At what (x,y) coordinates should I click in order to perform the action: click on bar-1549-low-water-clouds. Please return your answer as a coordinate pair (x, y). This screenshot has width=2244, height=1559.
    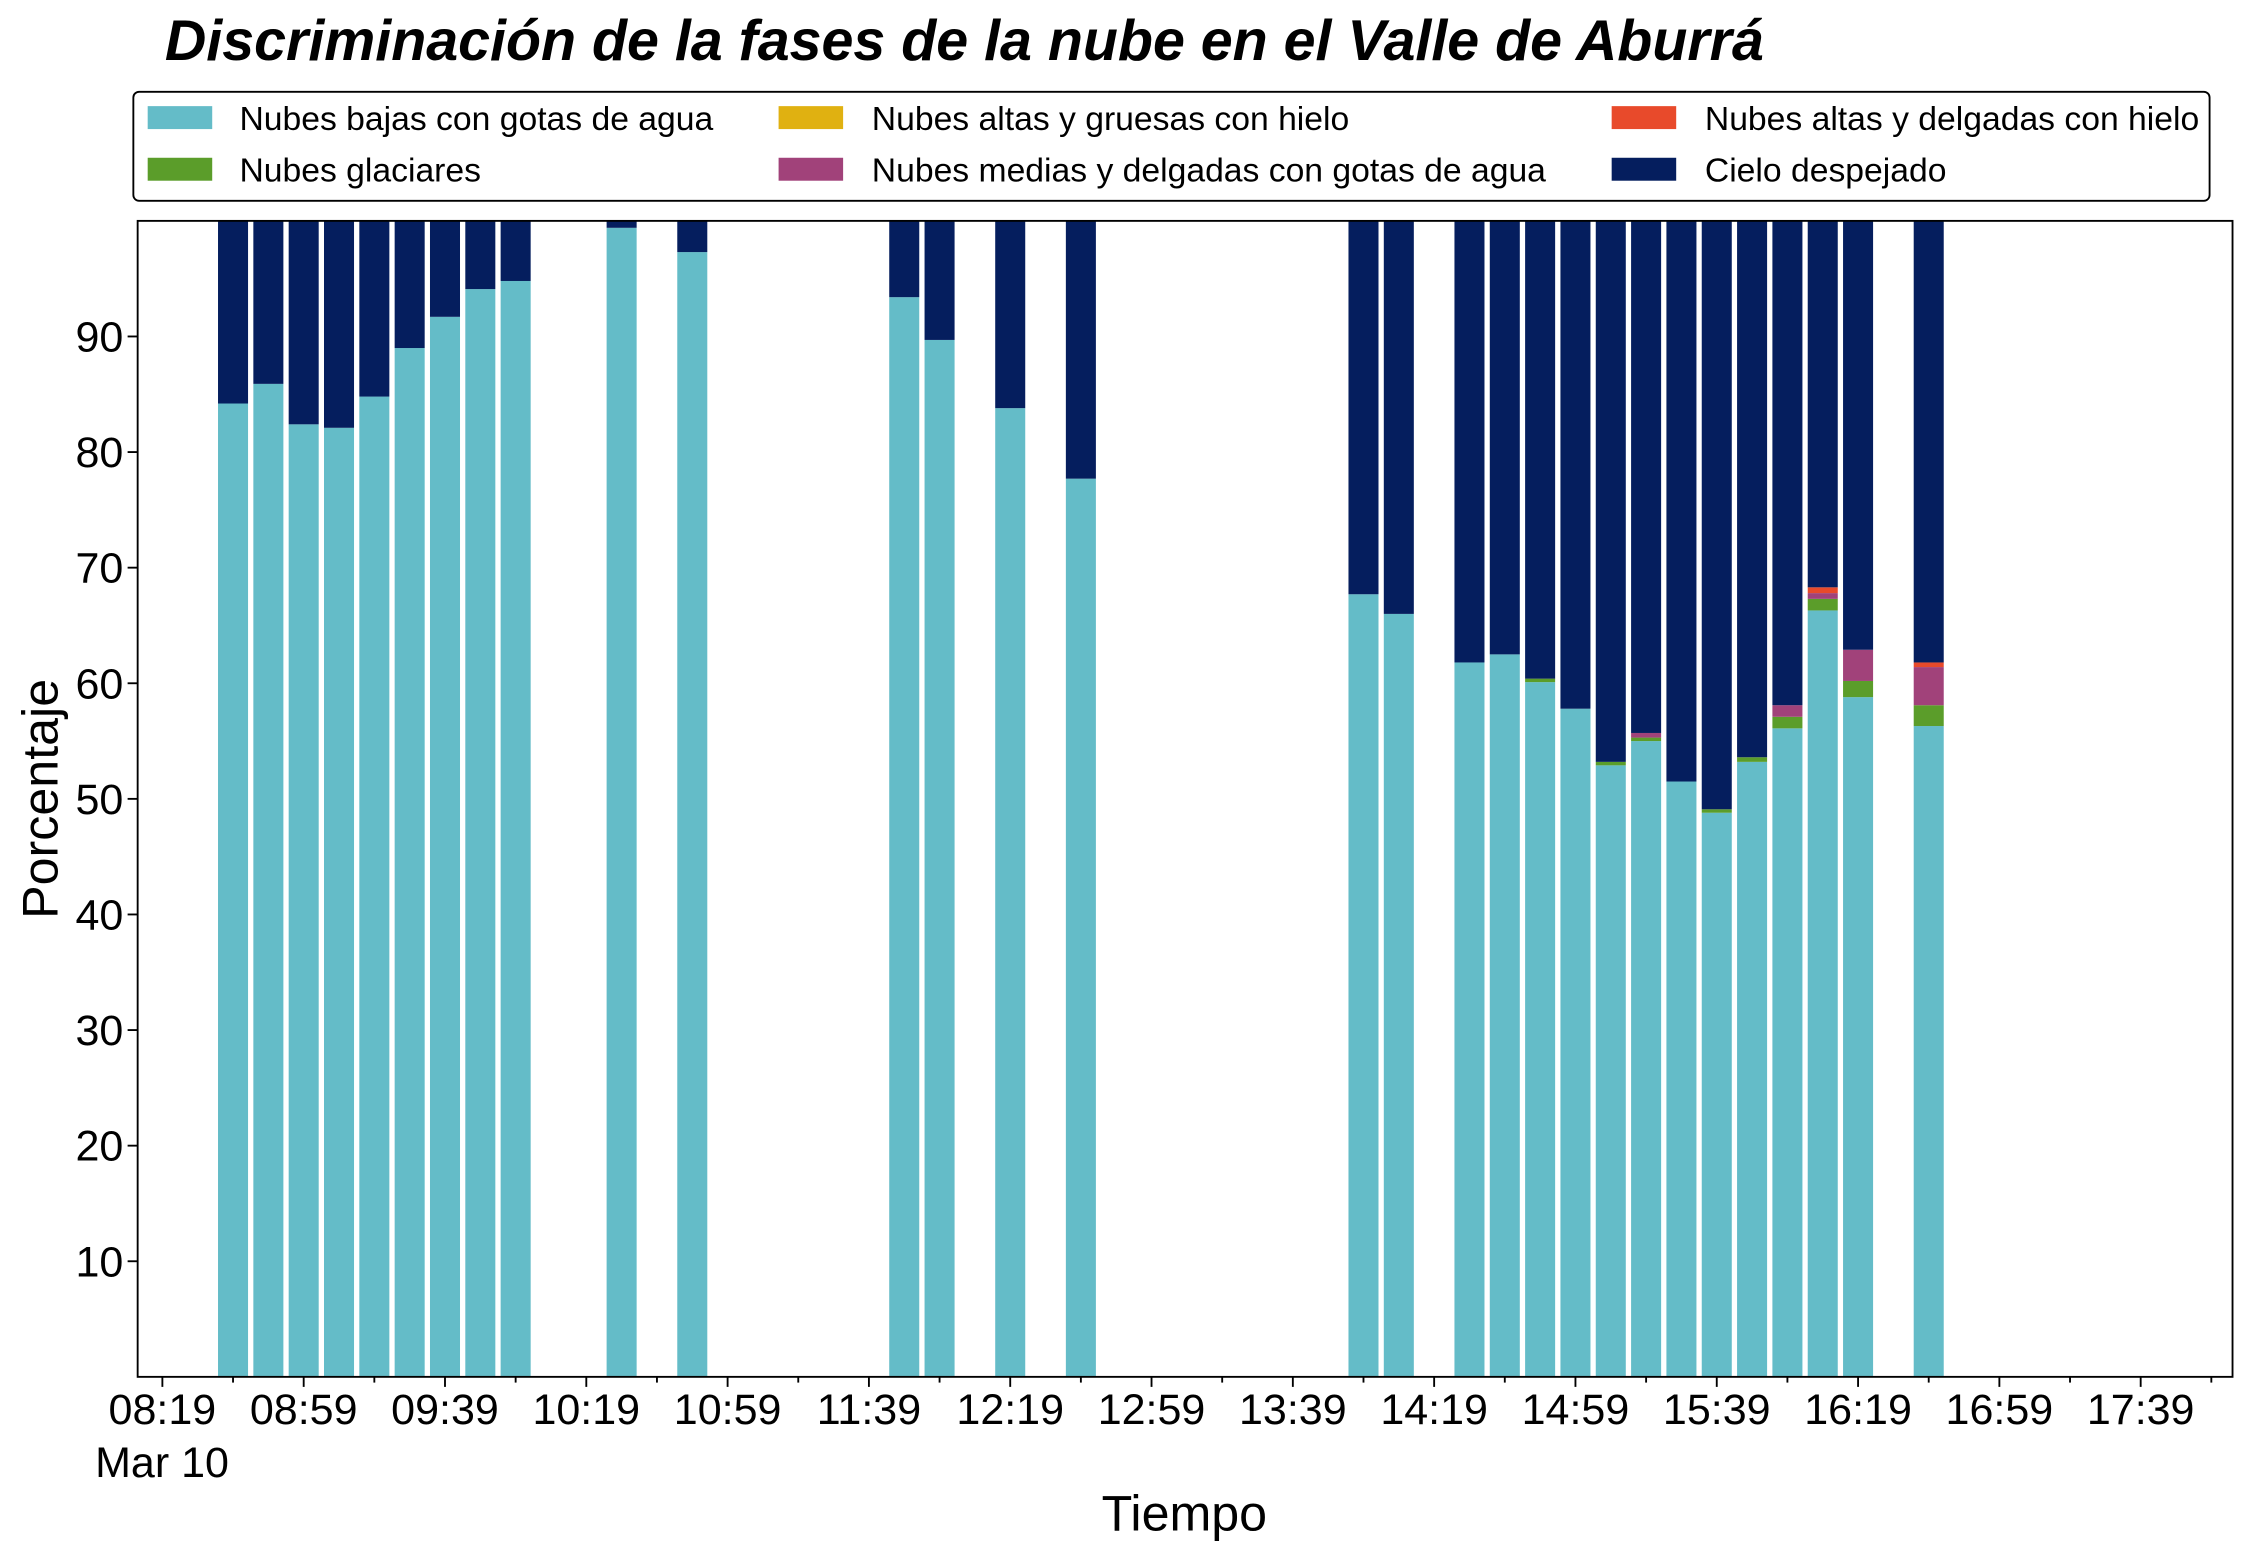
    Looking at the image, I should click on (1752, 1069).